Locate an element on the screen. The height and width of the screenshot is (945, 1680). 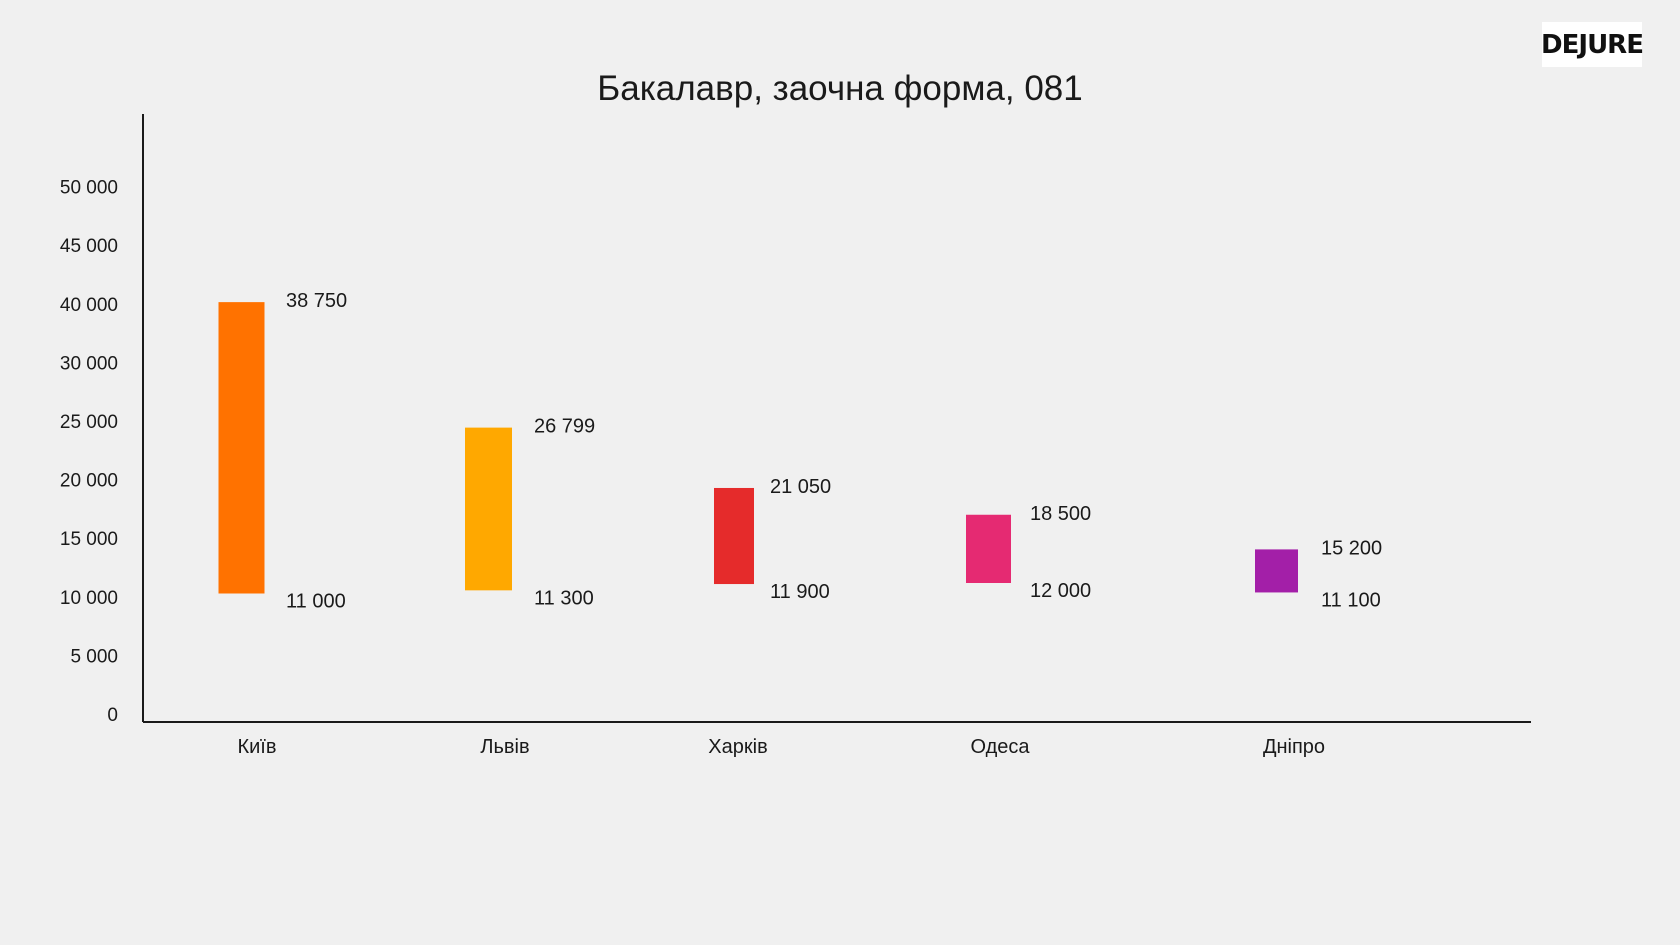
bar-max-label: 15 200 is located at coordinates (1351, 548).